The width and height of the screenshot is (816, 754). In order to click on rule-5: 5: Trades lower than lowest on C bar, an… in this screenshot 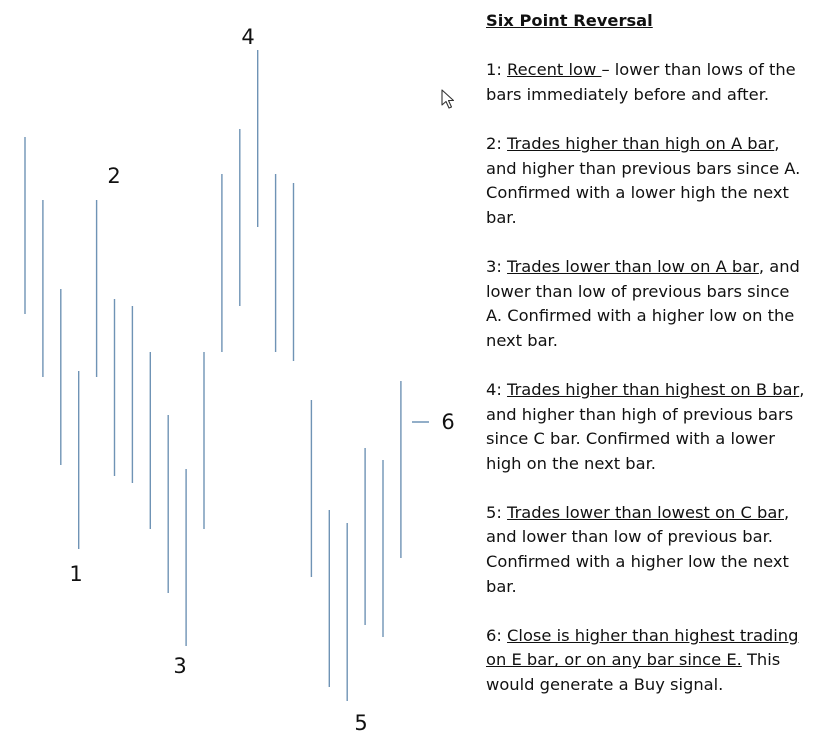, I will do `click(647, 550)`.